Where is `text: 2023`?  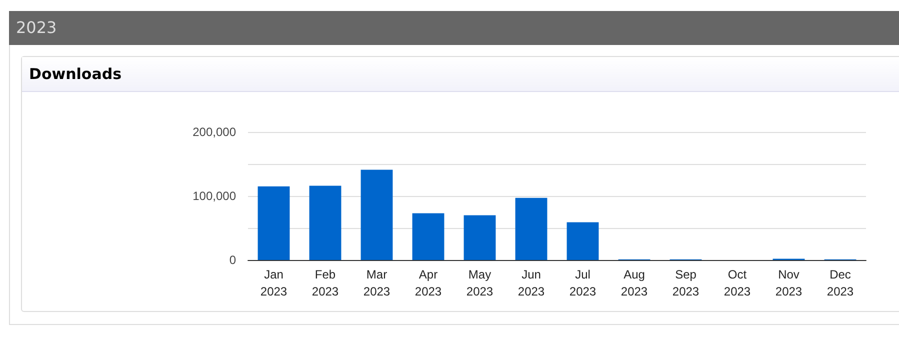 text: 2023 is located at coordinates (454, 28).